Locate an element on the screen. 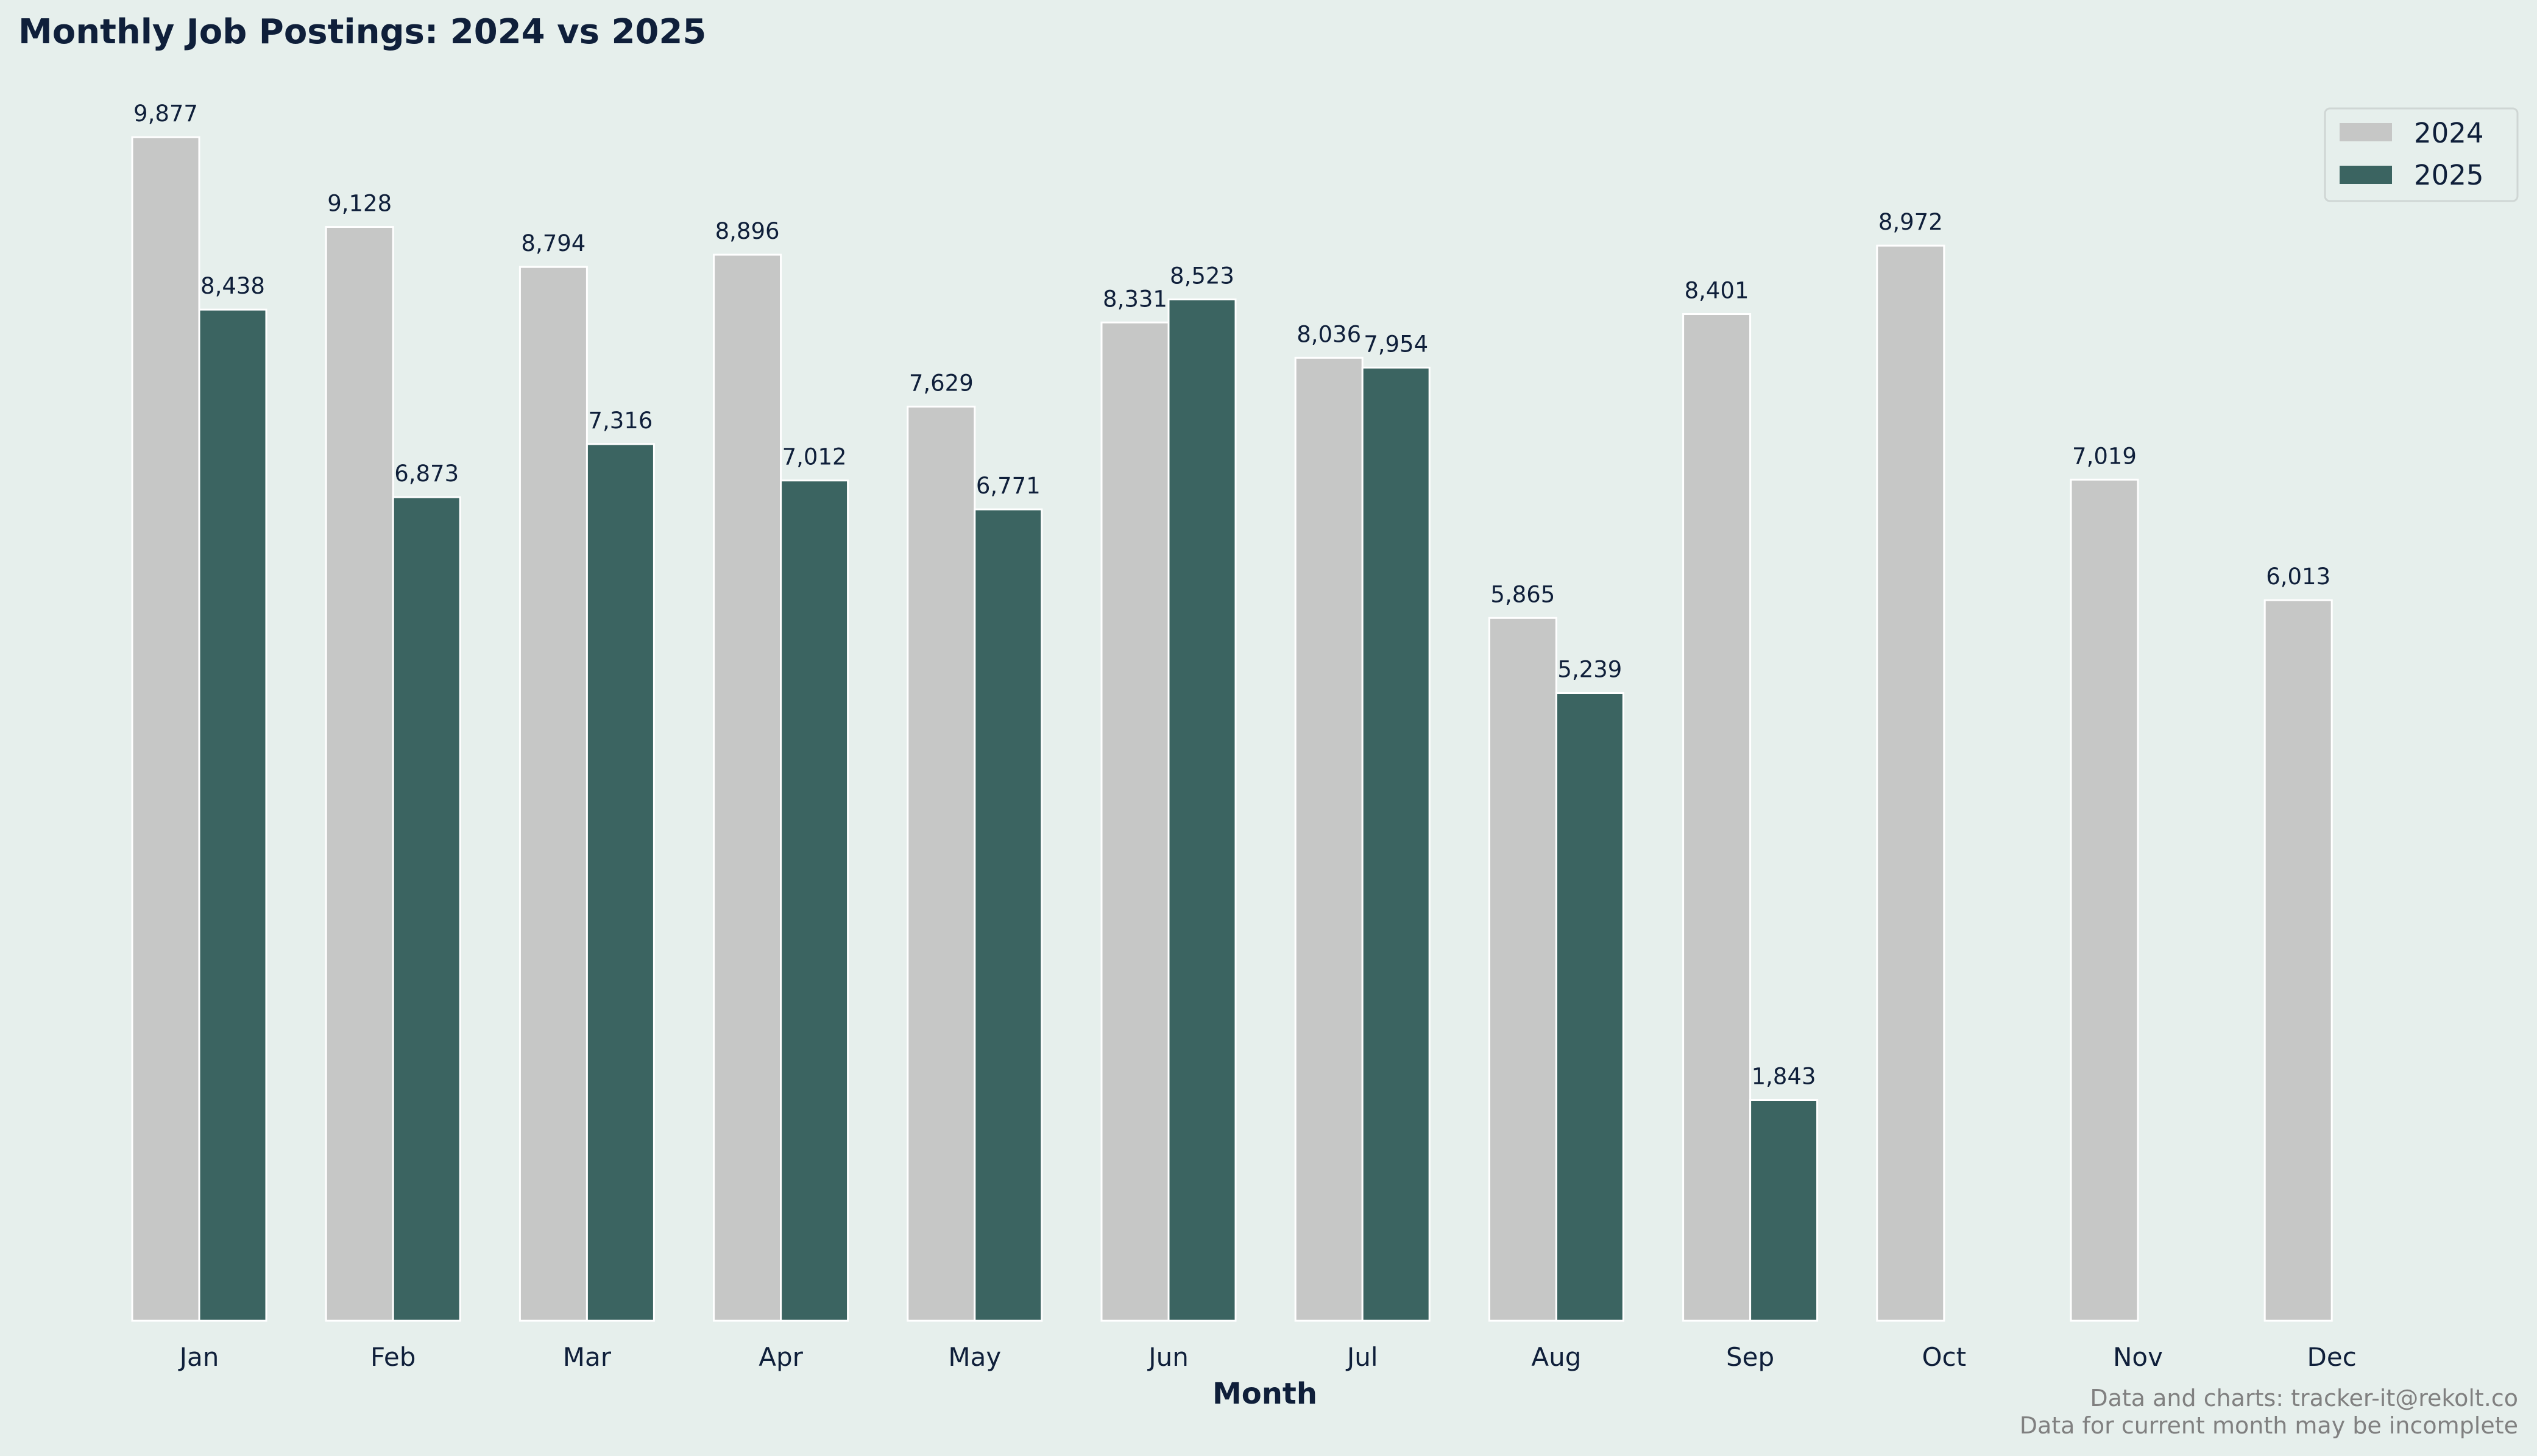 This screenshot has width=2537, height=1456. x-tick-label-may: May is located at coordinates (975, 1357).